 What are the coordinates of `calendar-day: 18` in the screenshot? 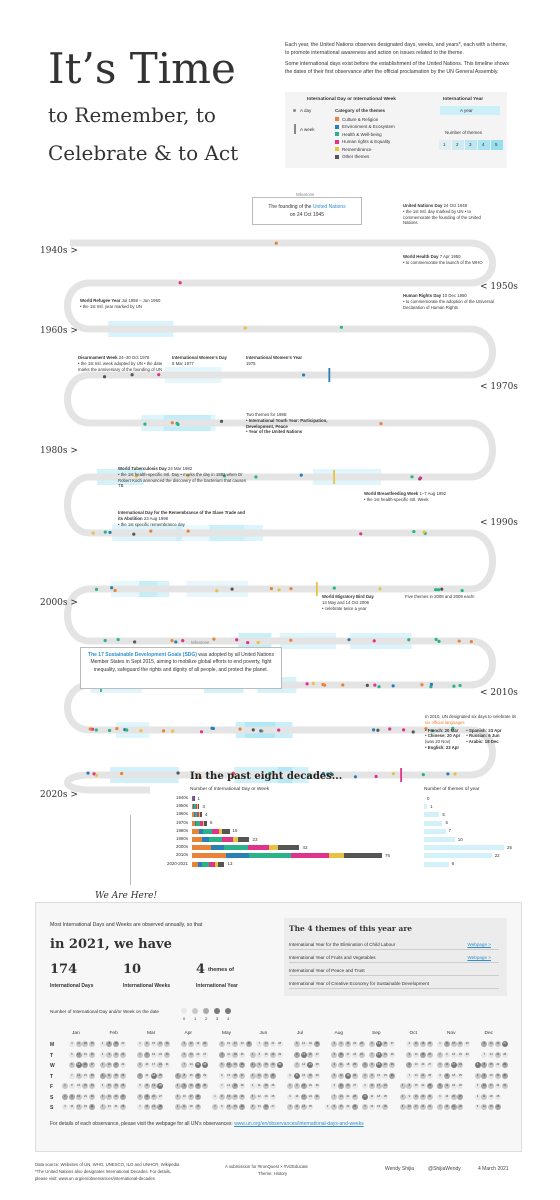 It's located at (491, 1096).